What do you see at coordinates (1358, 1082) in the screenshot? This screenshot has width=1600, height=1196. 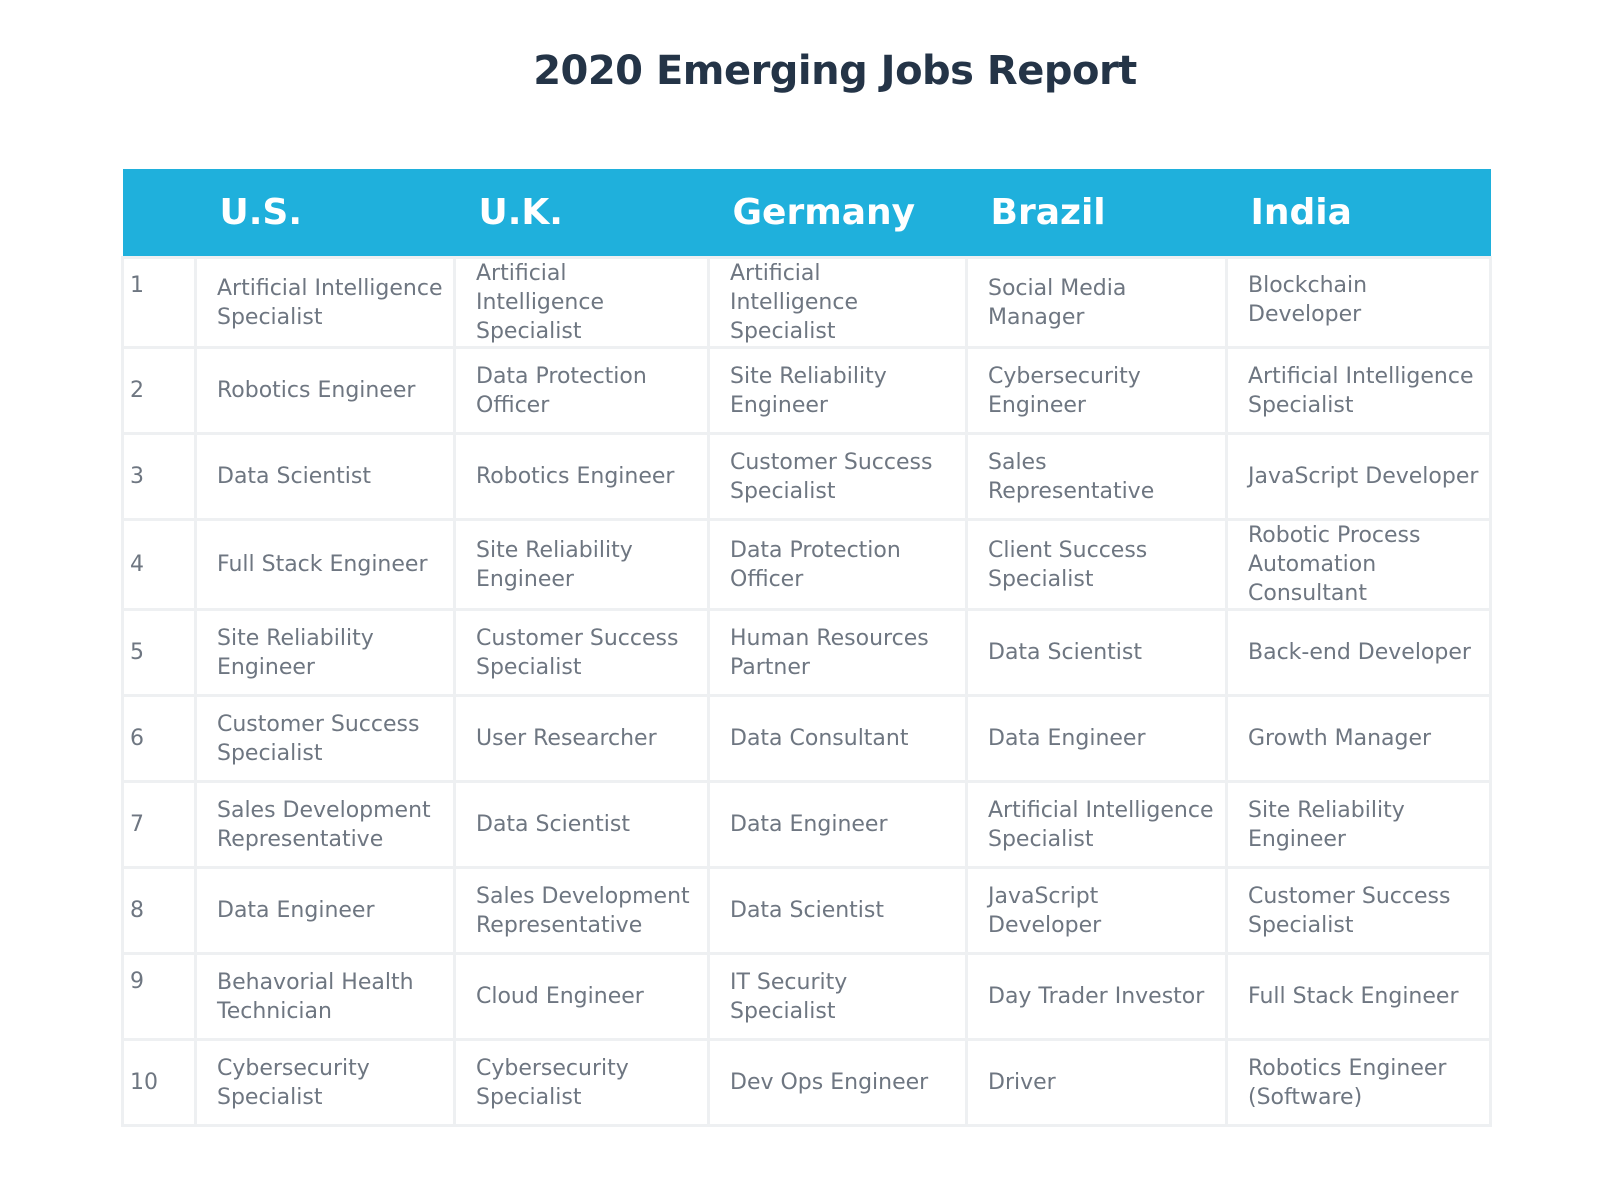 I see `india-cell: Robotics Engineer (Software)` at bounding box center [1358, 1082].